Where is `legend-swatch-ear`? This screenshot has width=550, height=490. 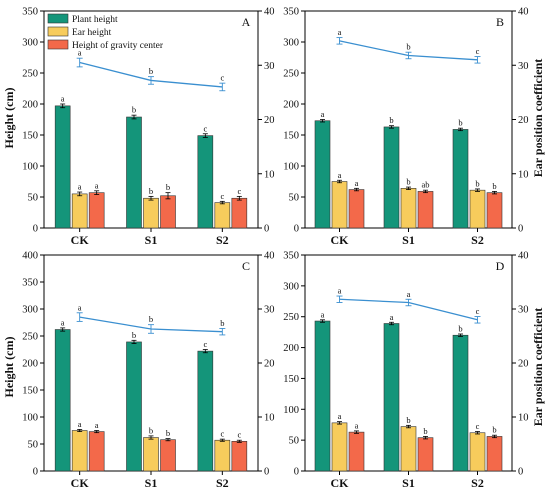
legend-swatch-ear is located at coordinates (58, 31).